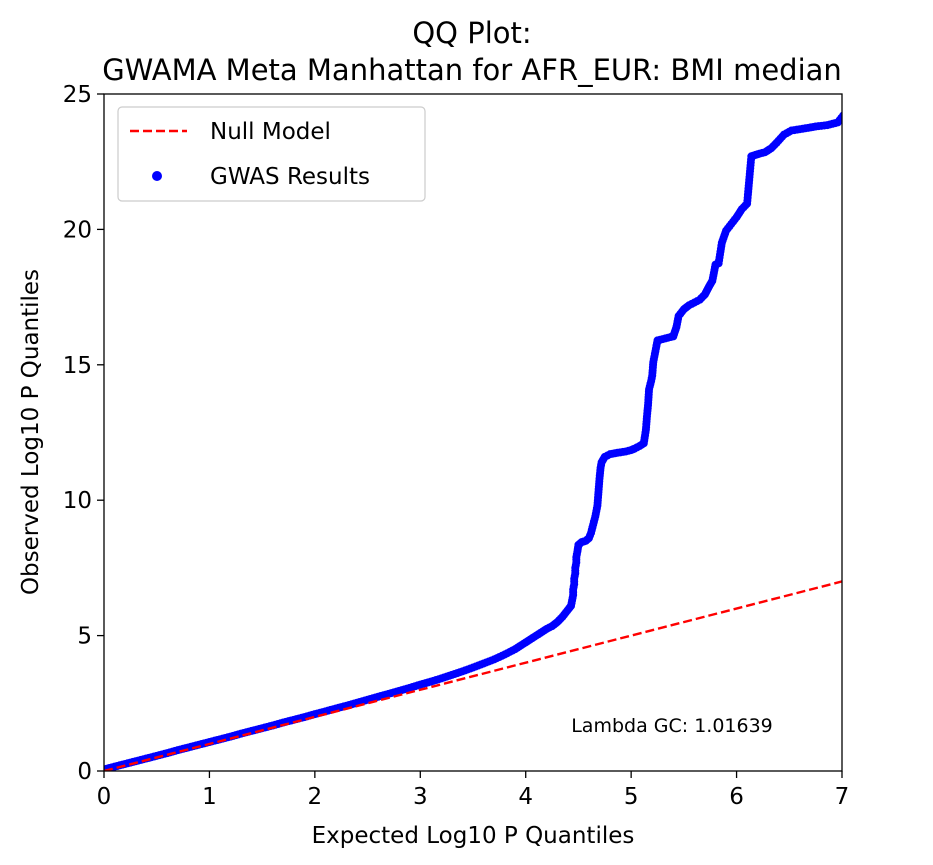 The height and width of the screenshot is (865, 933). I want to click on x-axis-ticks: 0 1 2 3 4 5 6 7, so click(473, 790).